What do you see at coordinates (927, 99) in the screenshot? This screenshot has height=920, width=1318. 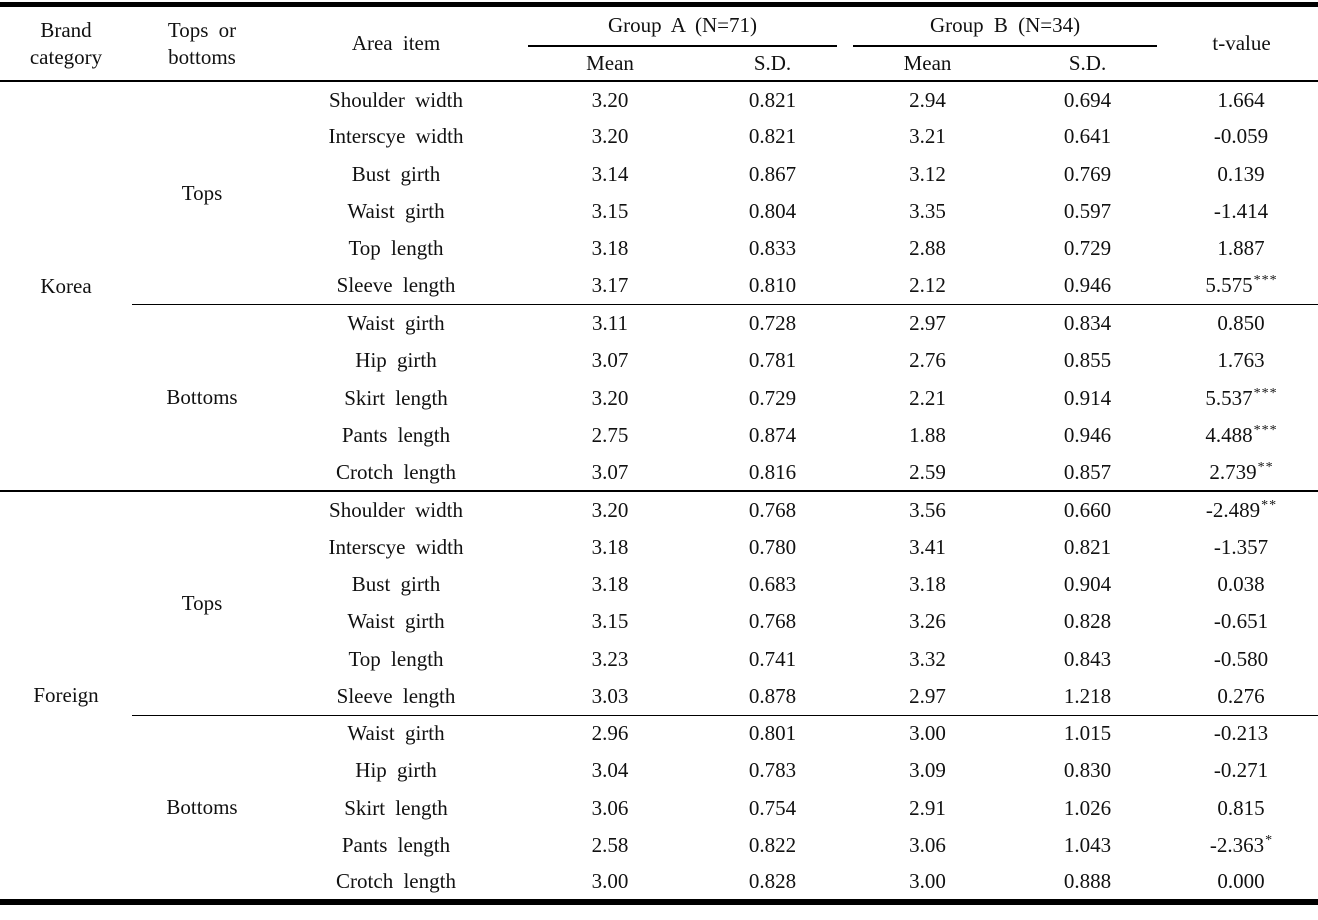 I see `b-mean-cell: 2.94` at bounding box center [927, 99].